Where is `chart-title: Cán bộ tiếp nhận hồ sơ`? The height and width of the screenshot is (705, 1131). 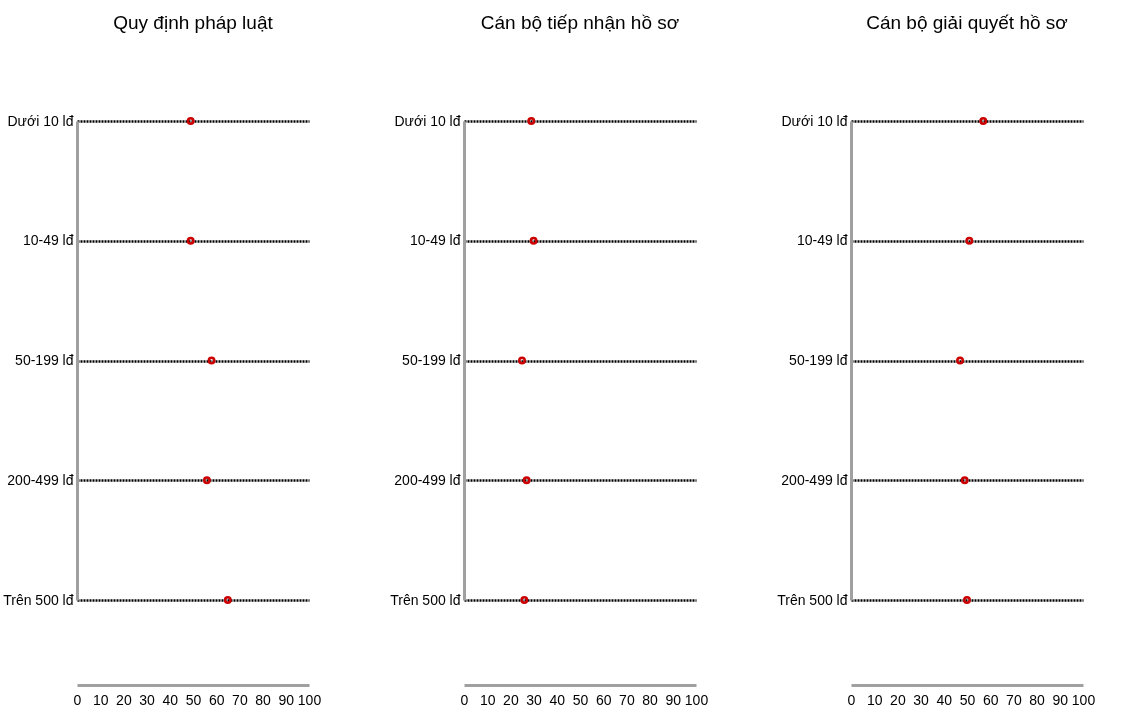
chart-title: Cán bộ tiếp nhận hồ sơ is located at coordinates (580, 23).